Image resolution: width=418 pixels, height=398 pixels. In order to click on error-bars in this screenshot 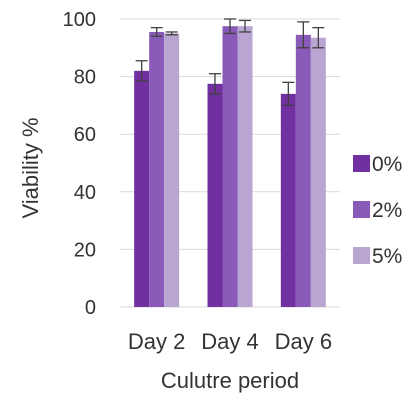, I will do `click(230, 62)`.